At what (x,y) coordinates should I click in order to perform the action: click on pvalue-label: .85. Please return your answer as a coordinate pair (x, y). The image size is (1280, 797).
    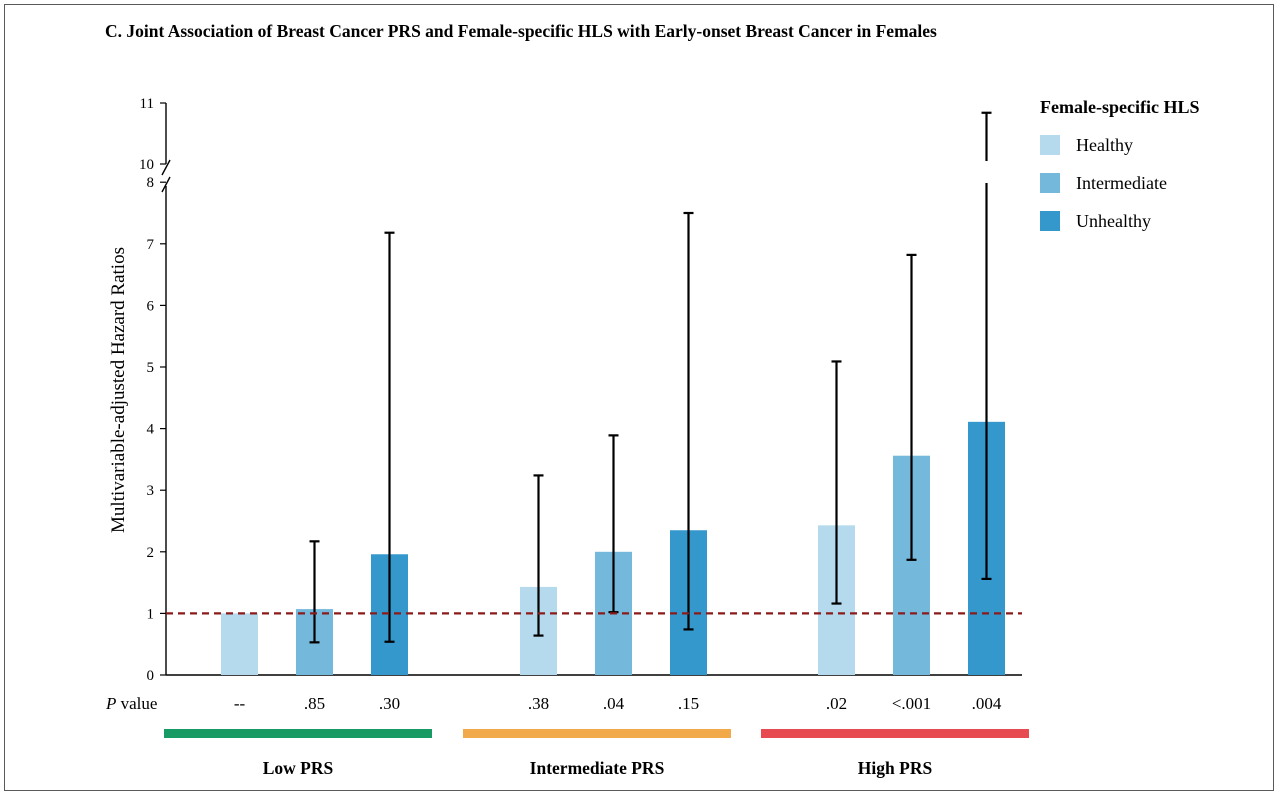
    Looking at the image, I should click on (314, 703).